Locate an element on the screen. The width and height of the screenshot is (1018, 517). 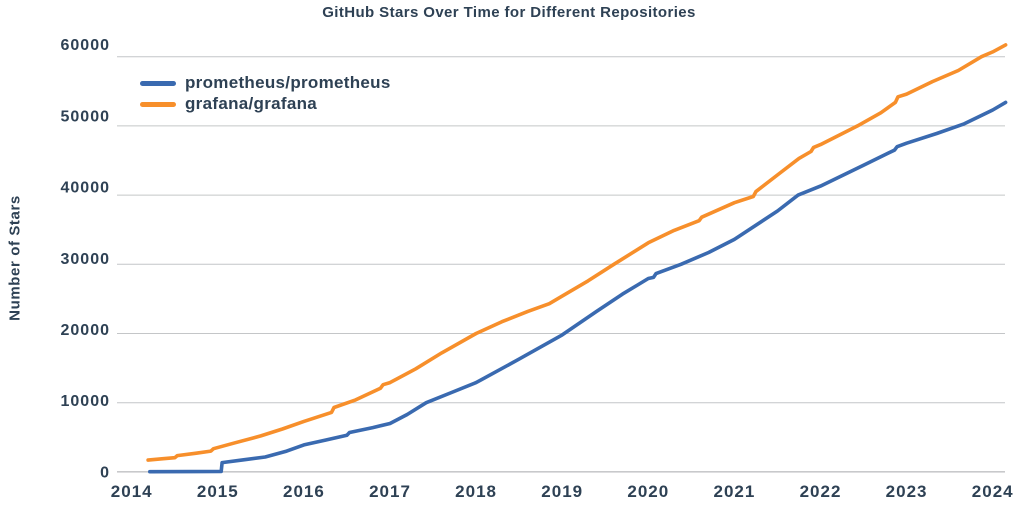
x-tick-label-2024: 2024 is located at coordinates (993, 491).